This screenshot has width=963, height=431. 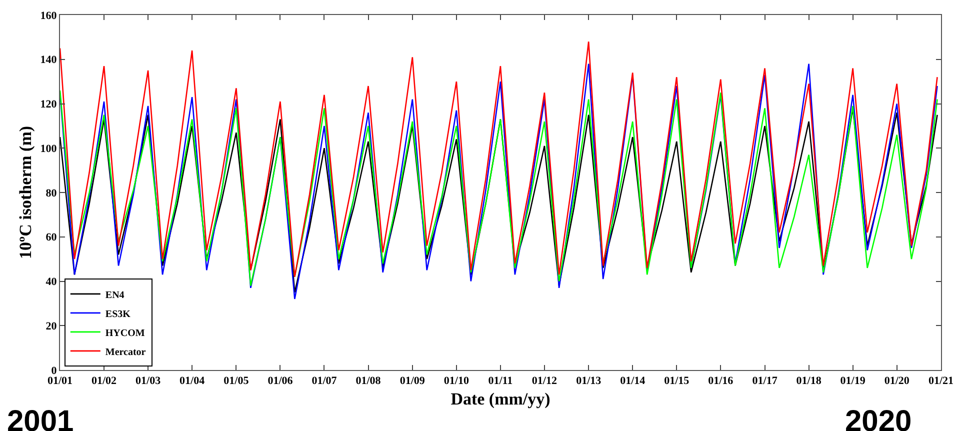 I want to click on legend-label: ES3K, so click(x=118, y=314).